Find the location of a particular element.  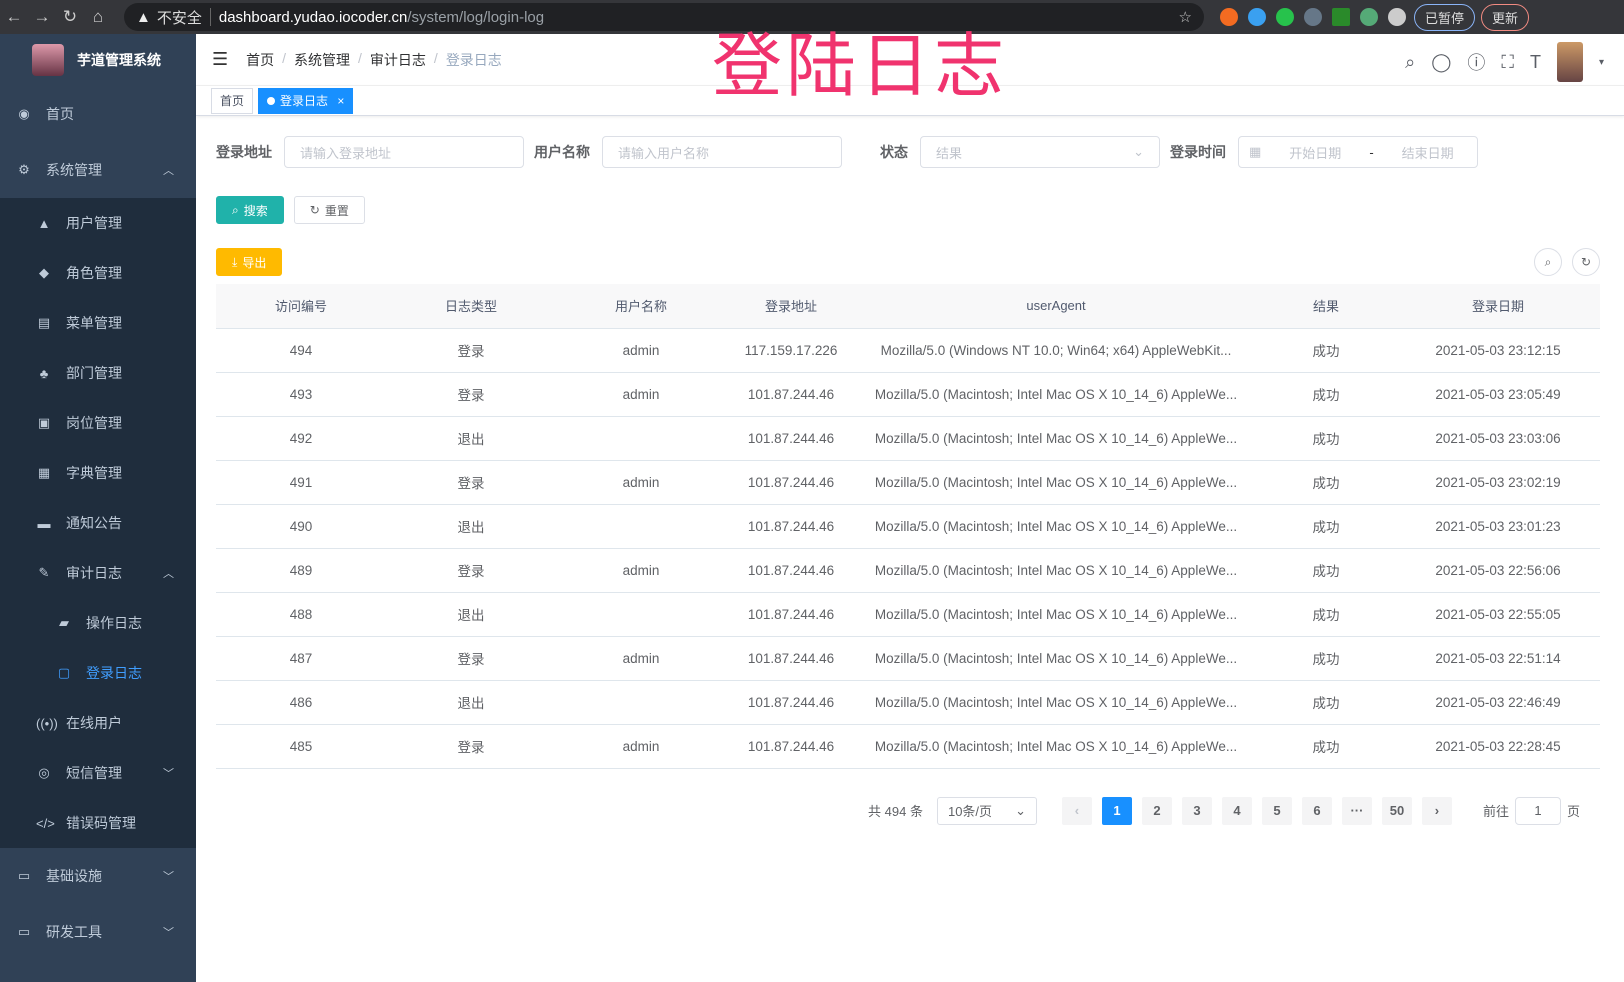

sidebar-item-home: ◉ 首页 is located at coordinates (98, 114).